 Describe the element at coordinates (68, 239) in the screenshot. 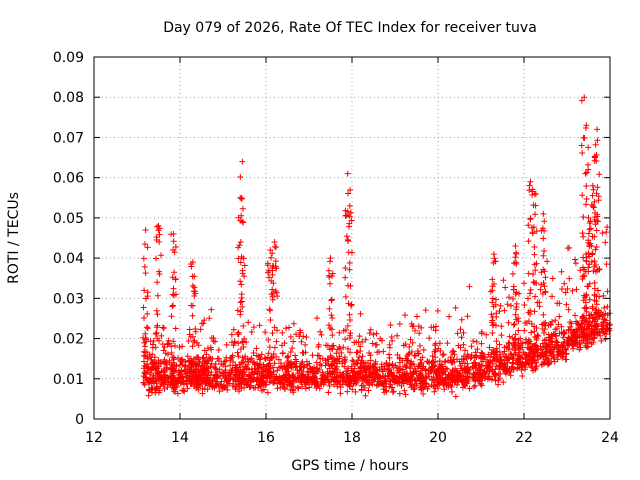

I see `y-tick-labels: 0 0.01 0.02 0.03 0.04 0.05 0.06 0.07 0.08 0.09` at that location.